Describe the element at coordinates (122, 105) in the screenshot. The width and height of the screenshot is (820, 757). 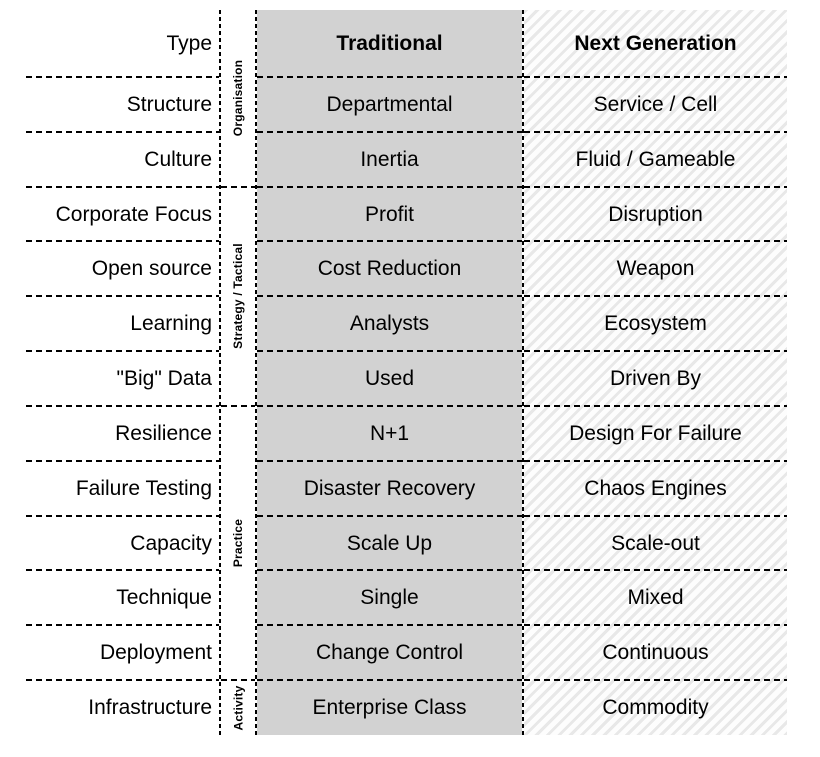
I see `row-label: Structure` at that location.